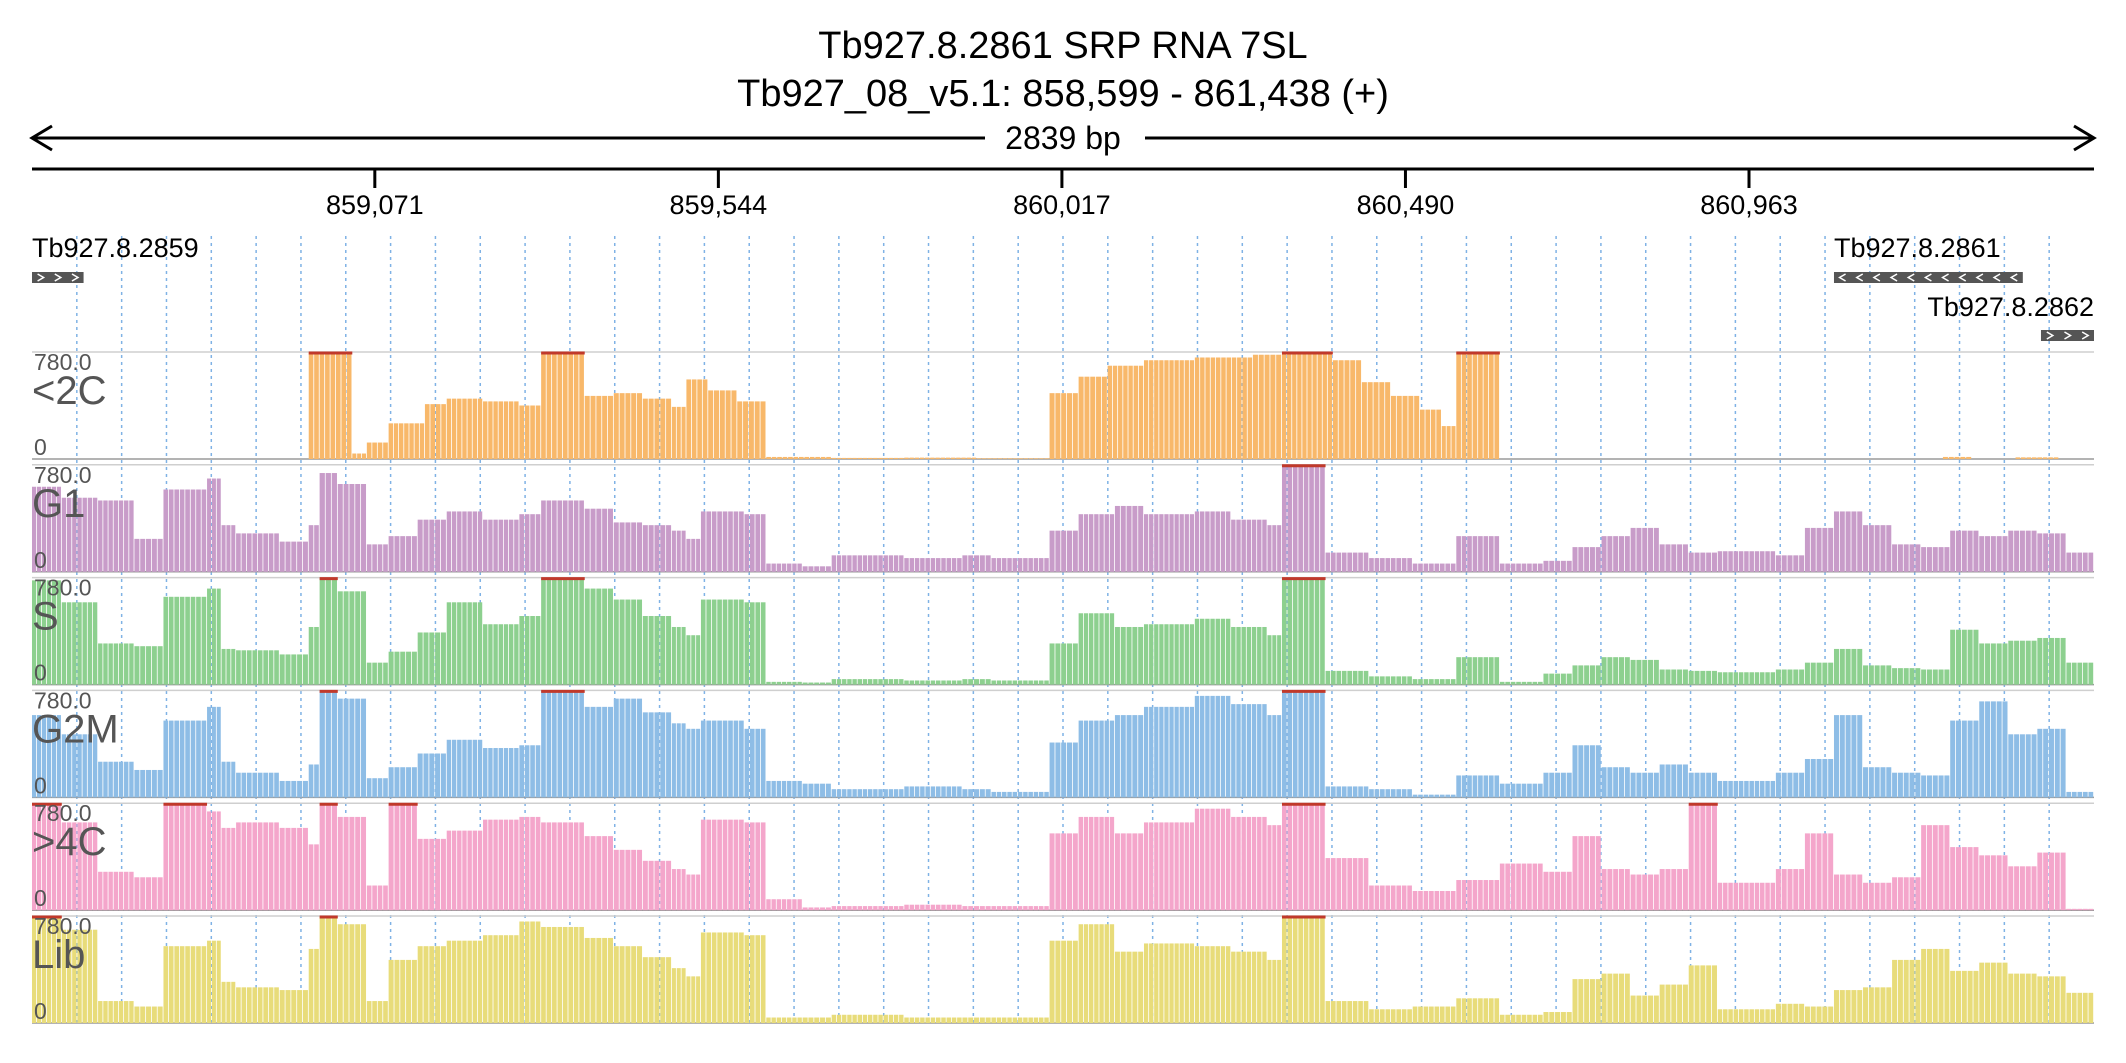 The image size is (2126, 1063). Describe the element at coordinates (2085, 335) in the screenshot. I see `strand-arrow-icon` at that location.